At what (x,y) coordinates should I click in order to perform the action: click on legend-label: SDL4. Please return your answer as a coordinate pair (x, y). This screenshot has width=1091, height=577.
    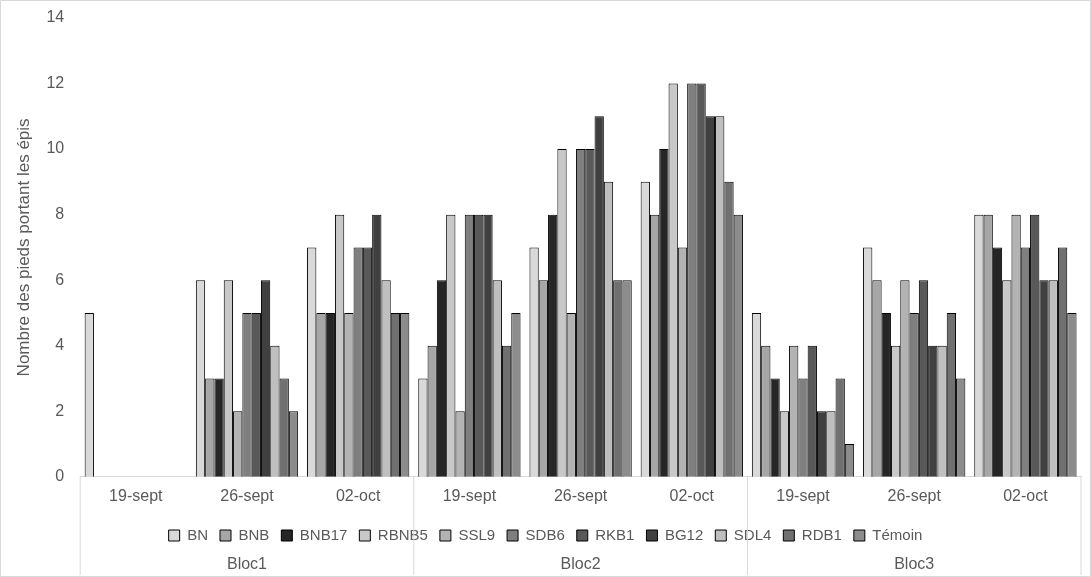
    Looking at the image, I should click on (752, 534).